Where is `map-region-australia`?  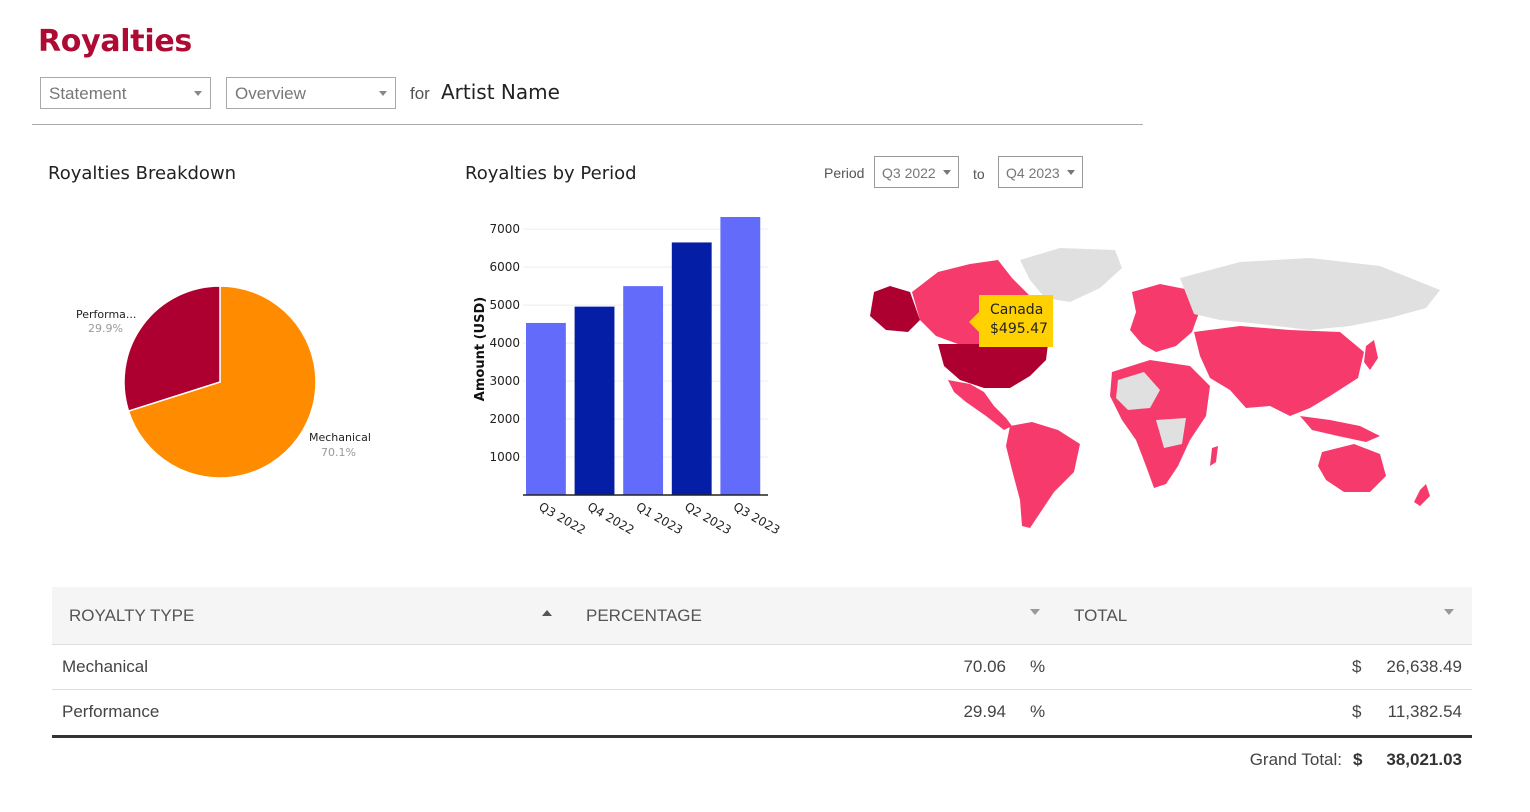
map-region-australia is located at coordinates (1352, 468).